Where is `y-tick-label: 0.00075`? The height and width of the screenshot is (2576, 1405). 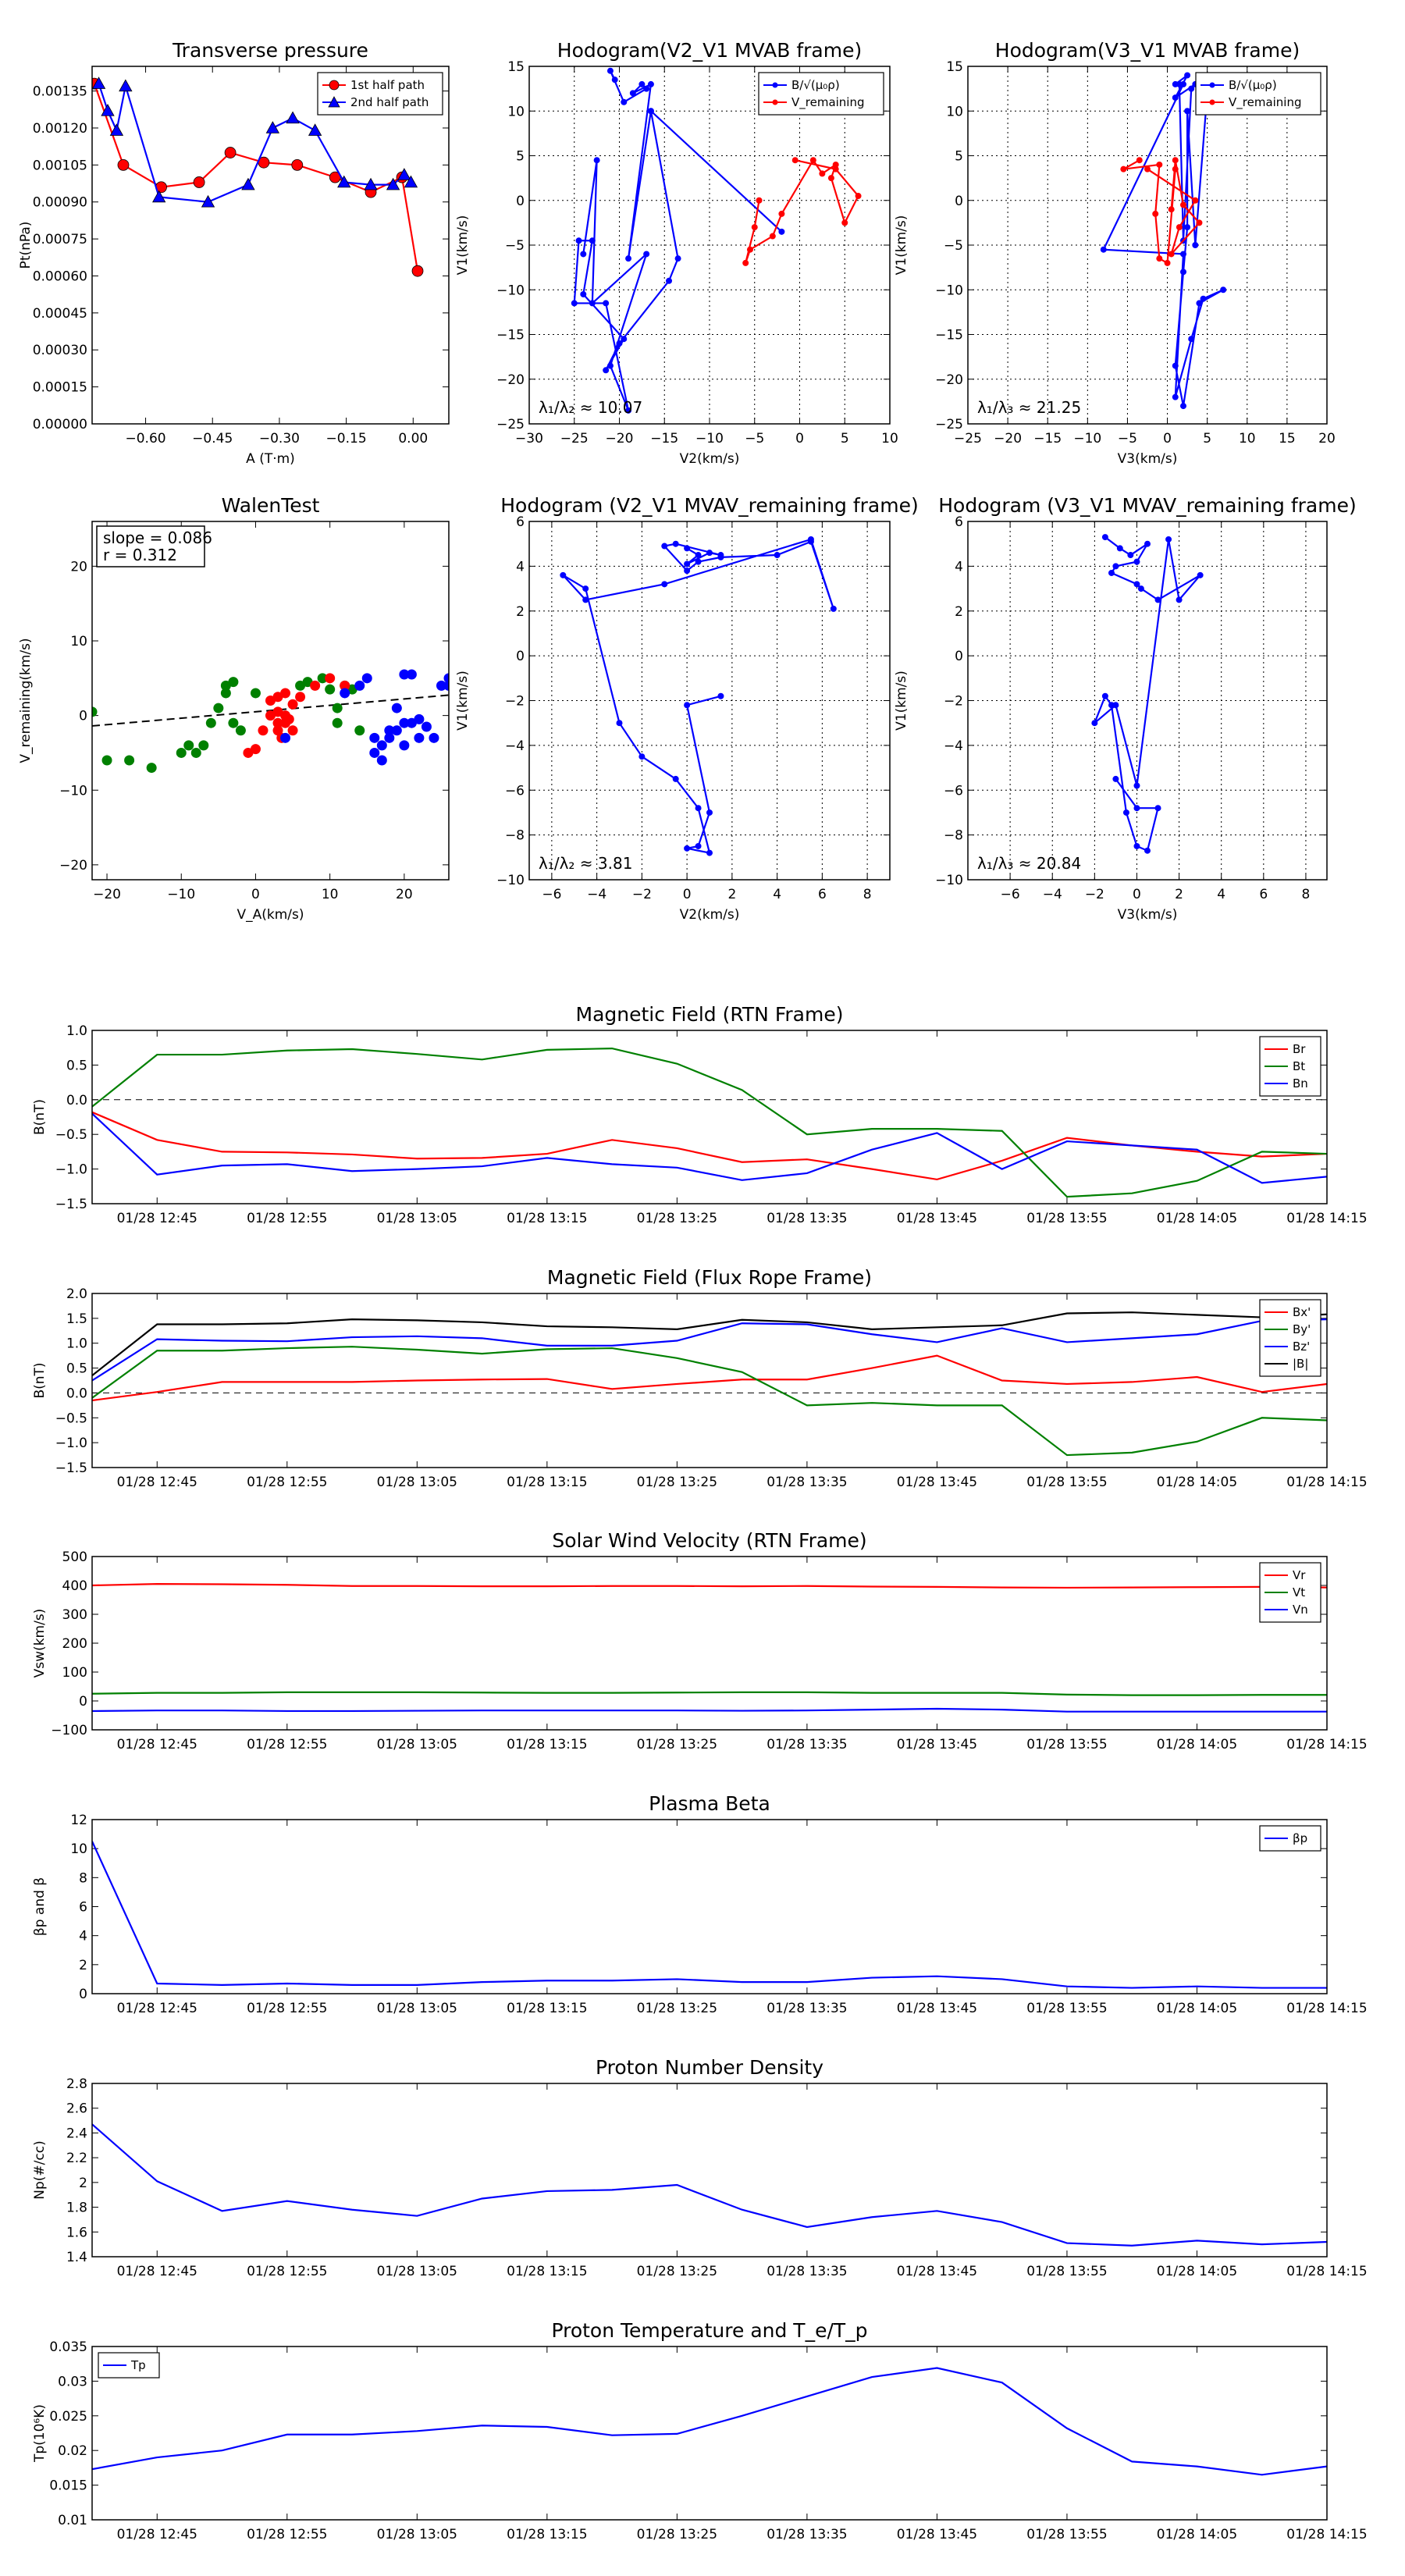 y-tick-label: 0.00075 is located at coordinates (60, 240).